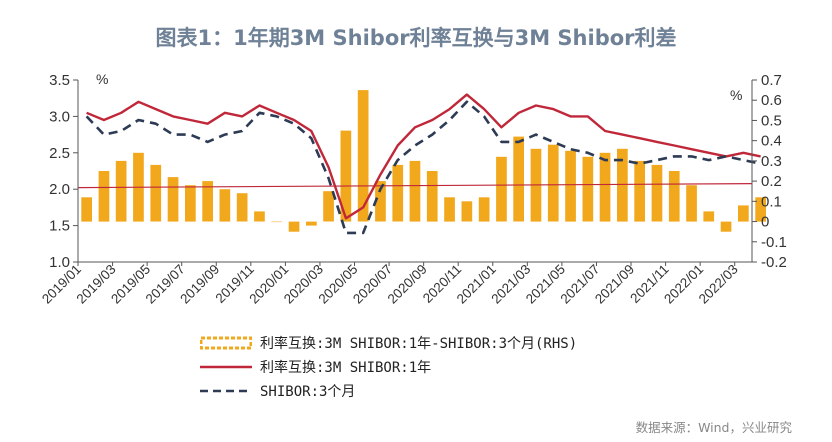  I want to click on right-axis-unit: %, so click(736, 95).